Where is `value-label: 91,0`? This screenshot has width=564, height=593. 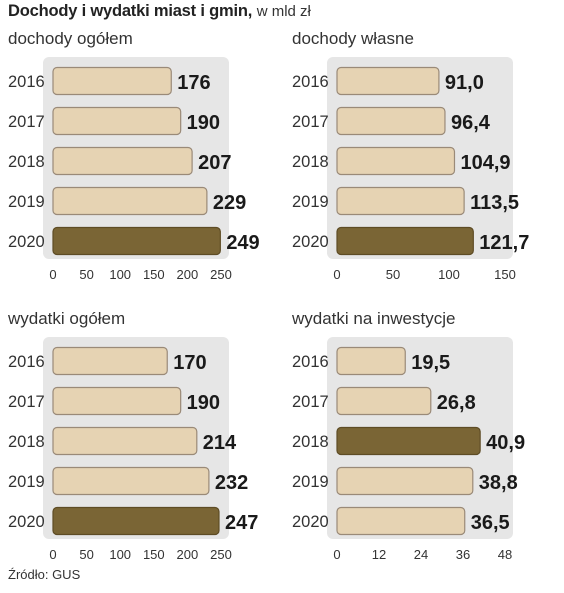 value-label: 91,0 is located at coordinates (464, 83).